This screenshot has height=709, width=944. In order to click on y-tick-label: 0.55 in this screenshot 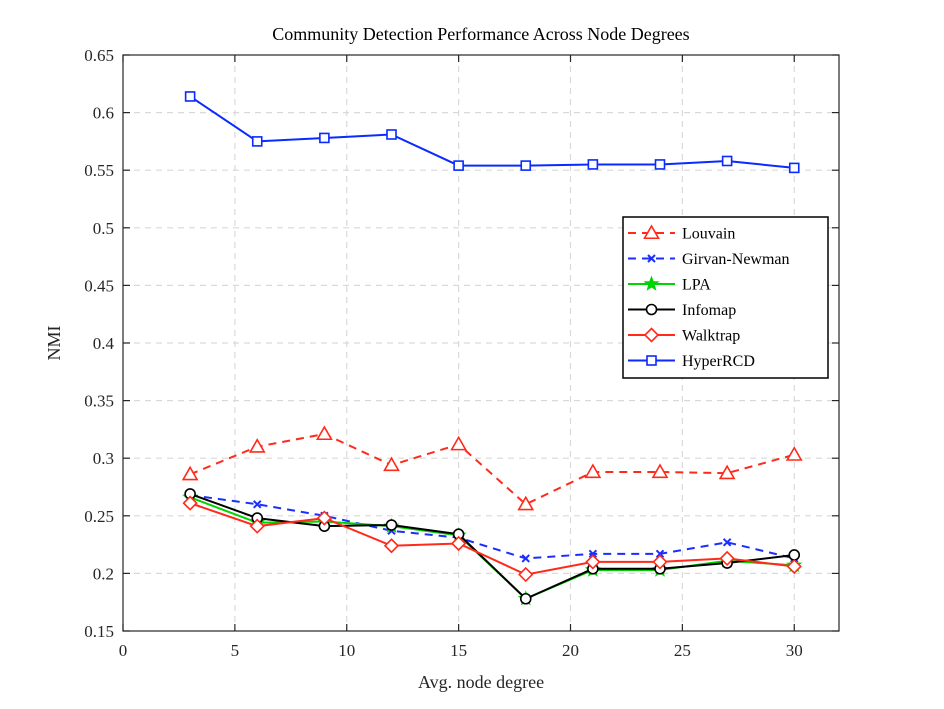, I will do `click(99, 170)`.